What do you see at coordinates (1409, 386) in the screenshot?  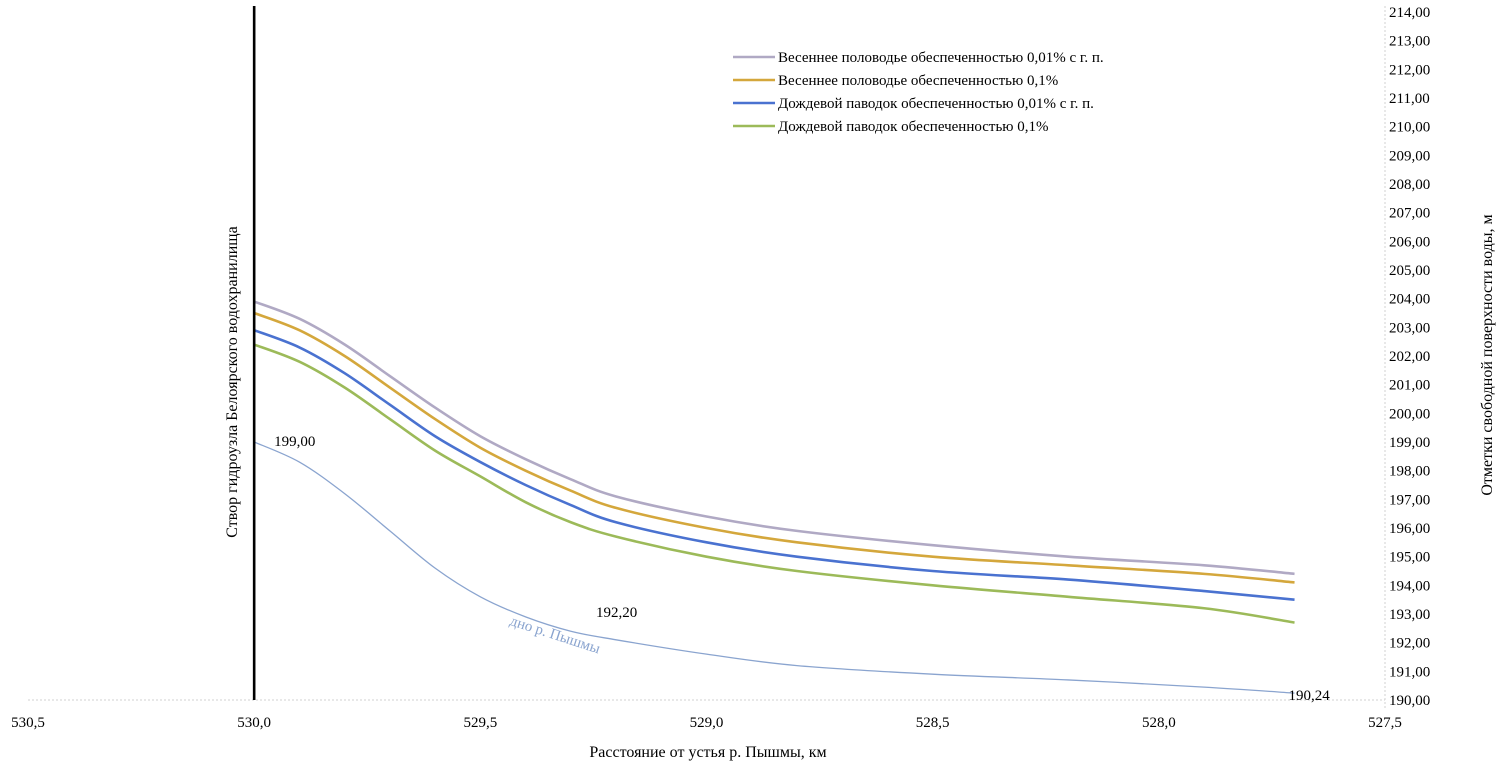 I see `y-tick-label: 201,00` at bounding box center [1409, 386].